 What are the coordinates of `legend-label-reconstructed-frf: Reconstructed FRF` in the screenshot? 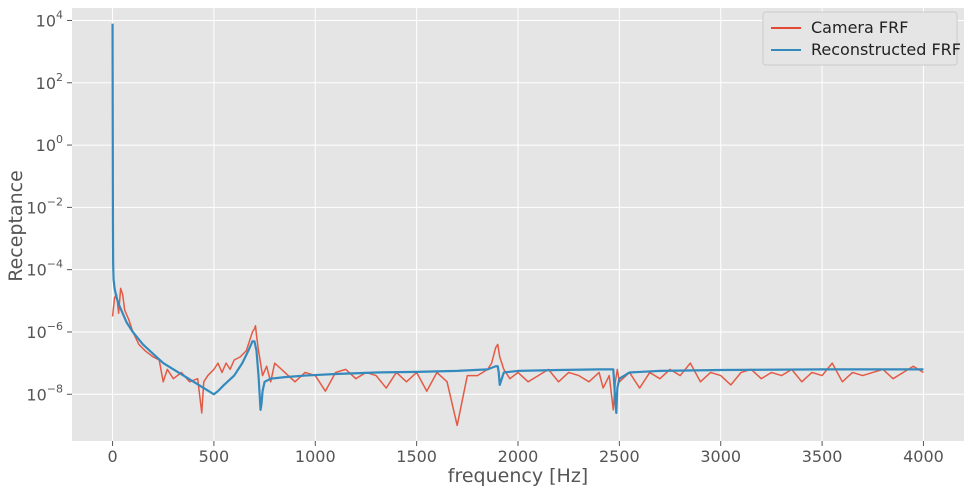 It's located at (886, 49).